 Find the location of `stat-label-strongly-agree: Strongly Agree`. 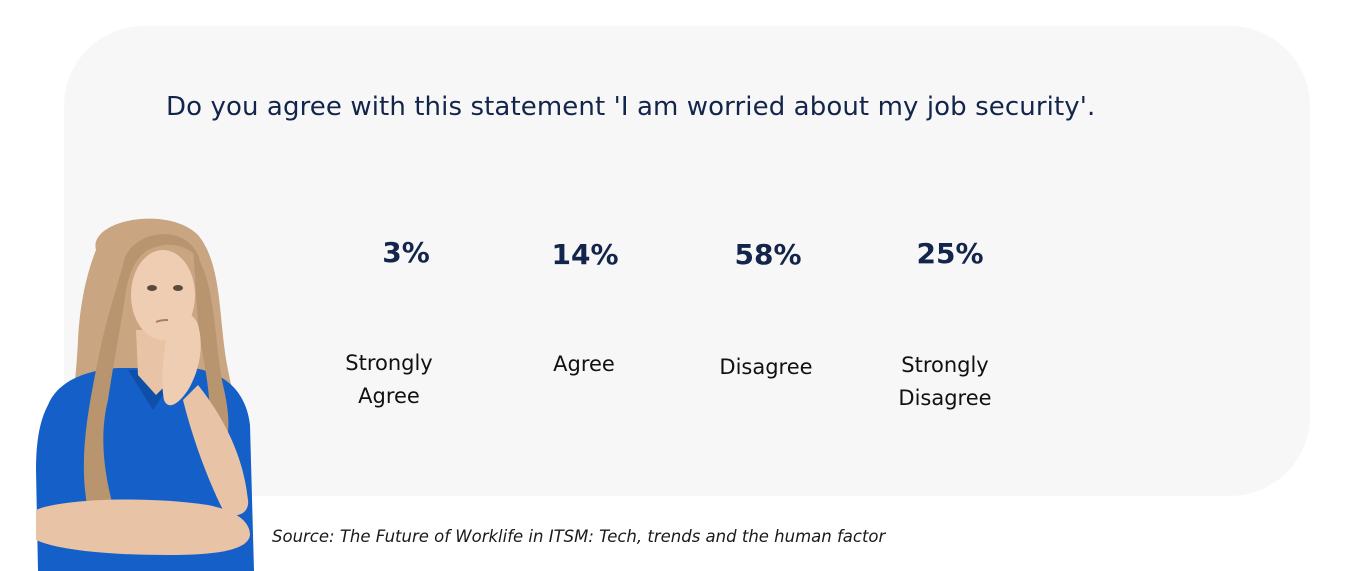

stat-label-strongly-agree: Strongly Agree is located at coordinates (389, 380).